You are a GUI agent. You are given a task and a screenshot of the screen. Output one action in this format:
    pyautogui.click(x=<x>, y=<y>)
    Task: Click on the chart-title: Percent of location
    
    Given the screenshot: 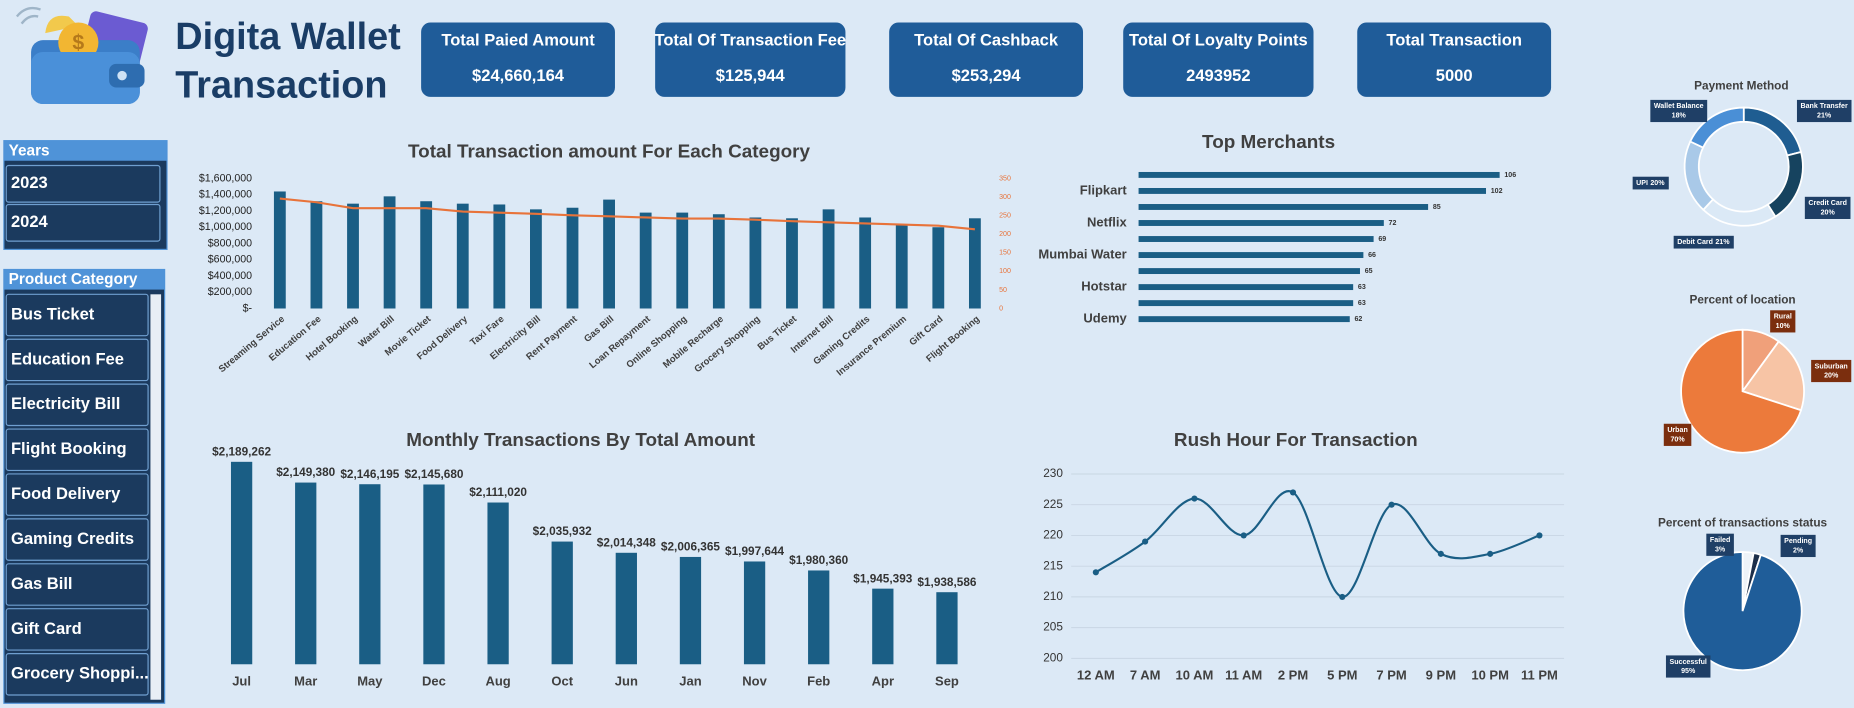 What is the action you would take?
    pyautogui.click(x=1742, y=299)
    